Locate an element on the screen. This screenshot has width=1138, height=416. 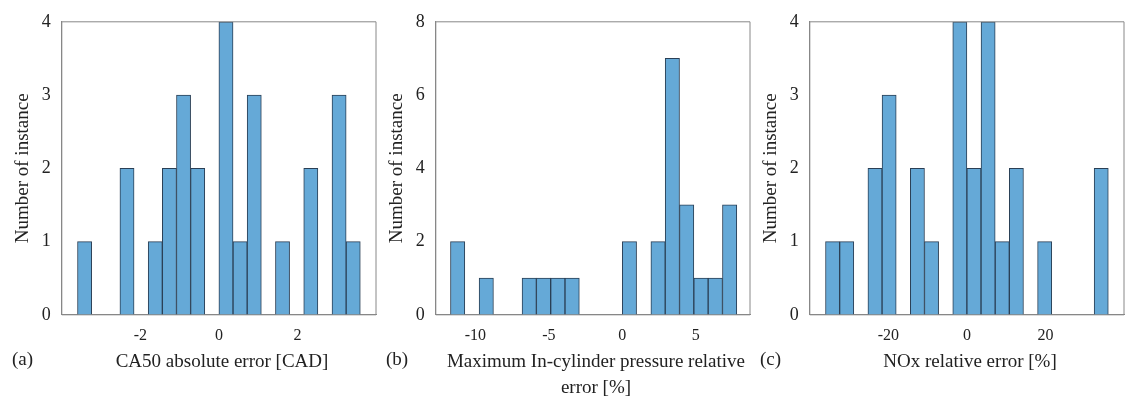
x-tick-label: -2 is located at coordinates (140, 334).